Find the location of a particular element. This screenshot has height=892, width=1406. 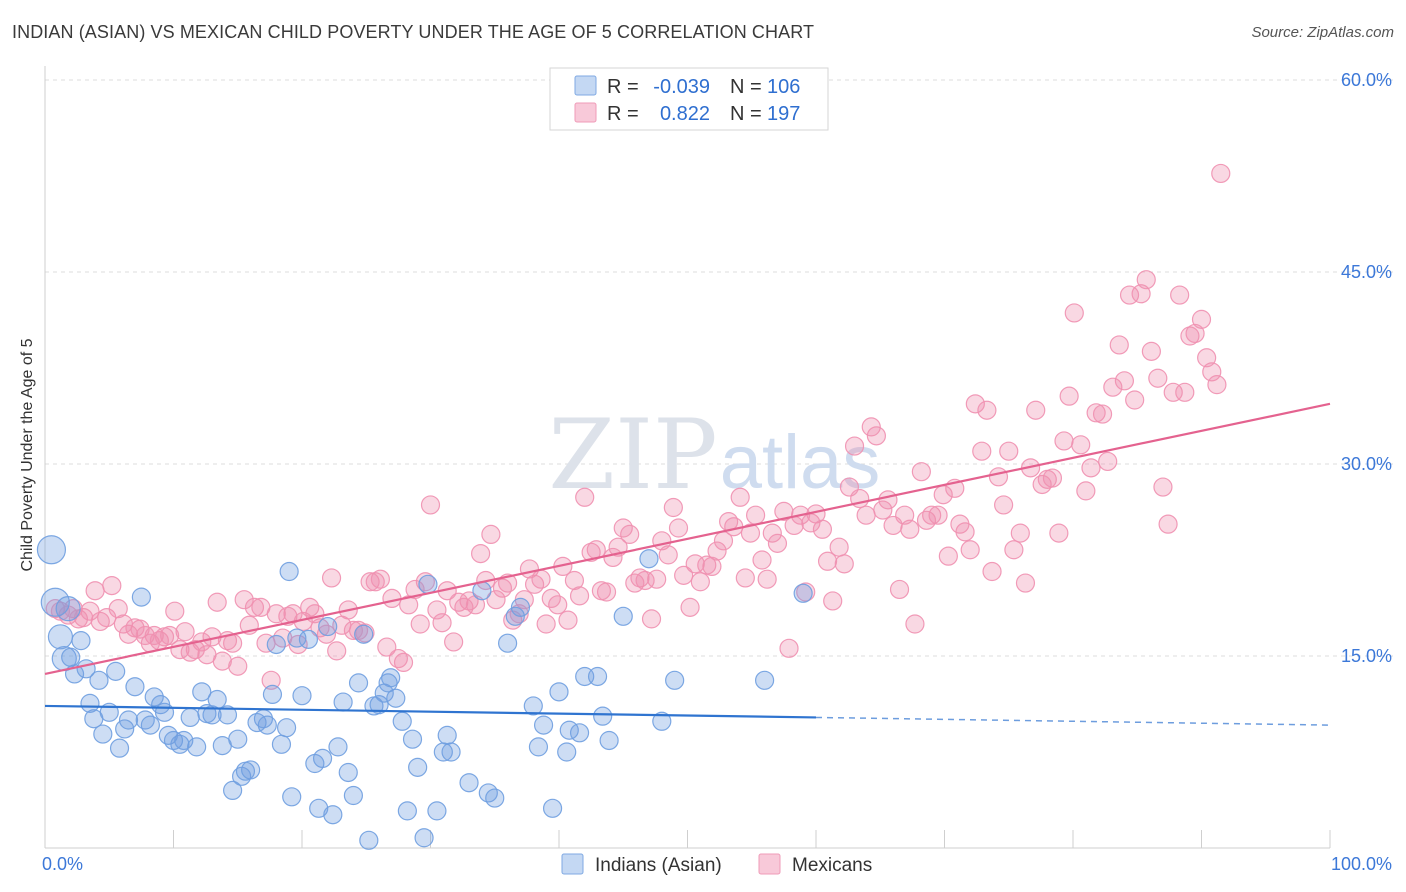

y-tick-labels: 15.0% 30.0% 45.0% 60.0% is located at coordinates (1366, 368).